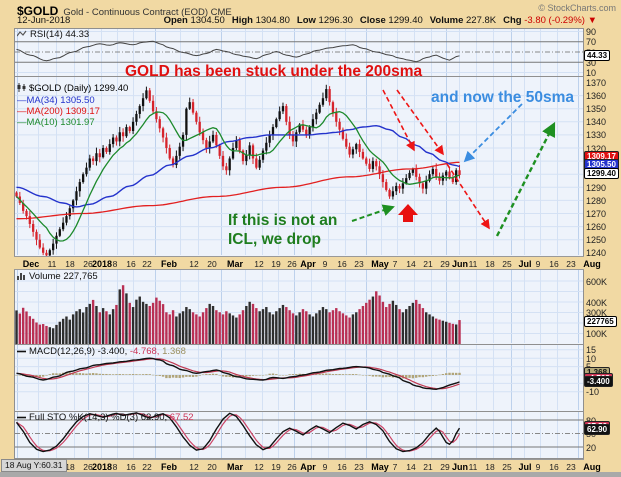 Image resolution: width=621 pixels, height=477 pixels. Describe the element at coordinates (408, 213) in the screenshot. I see `red-up-arrow` at that location.